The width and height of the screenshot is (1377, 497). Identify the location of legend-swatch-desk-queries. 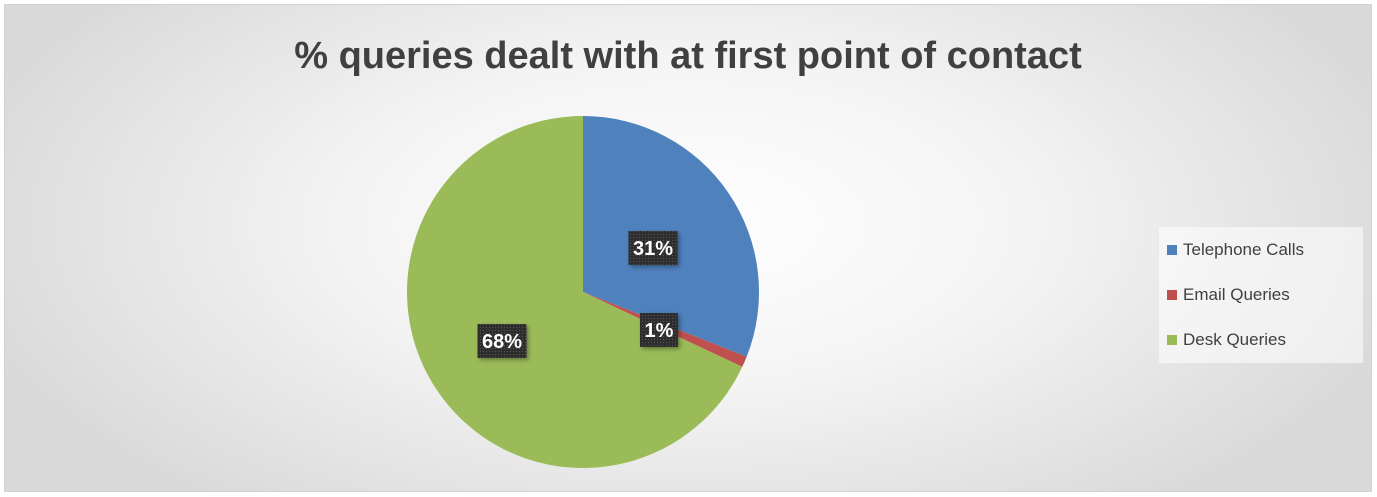
(1172, 340).